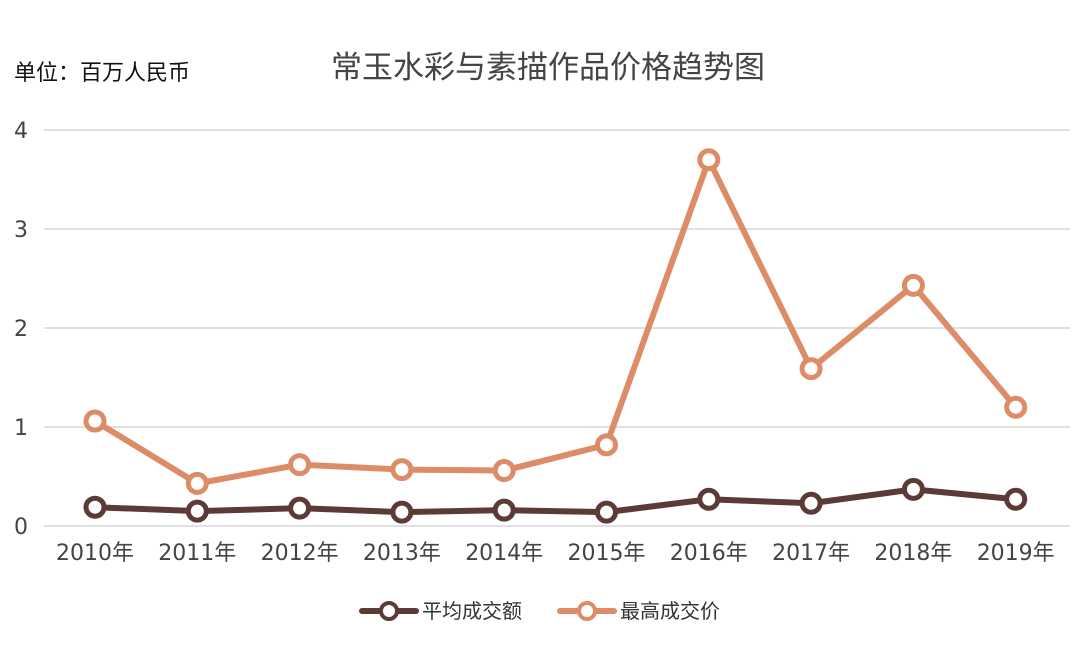 Image resolution: width=1080 pixels, height=656 pixels. Describe the element at coordinates (21, 230) in the screenshot. I see `y-tick-label: 3` at that location.